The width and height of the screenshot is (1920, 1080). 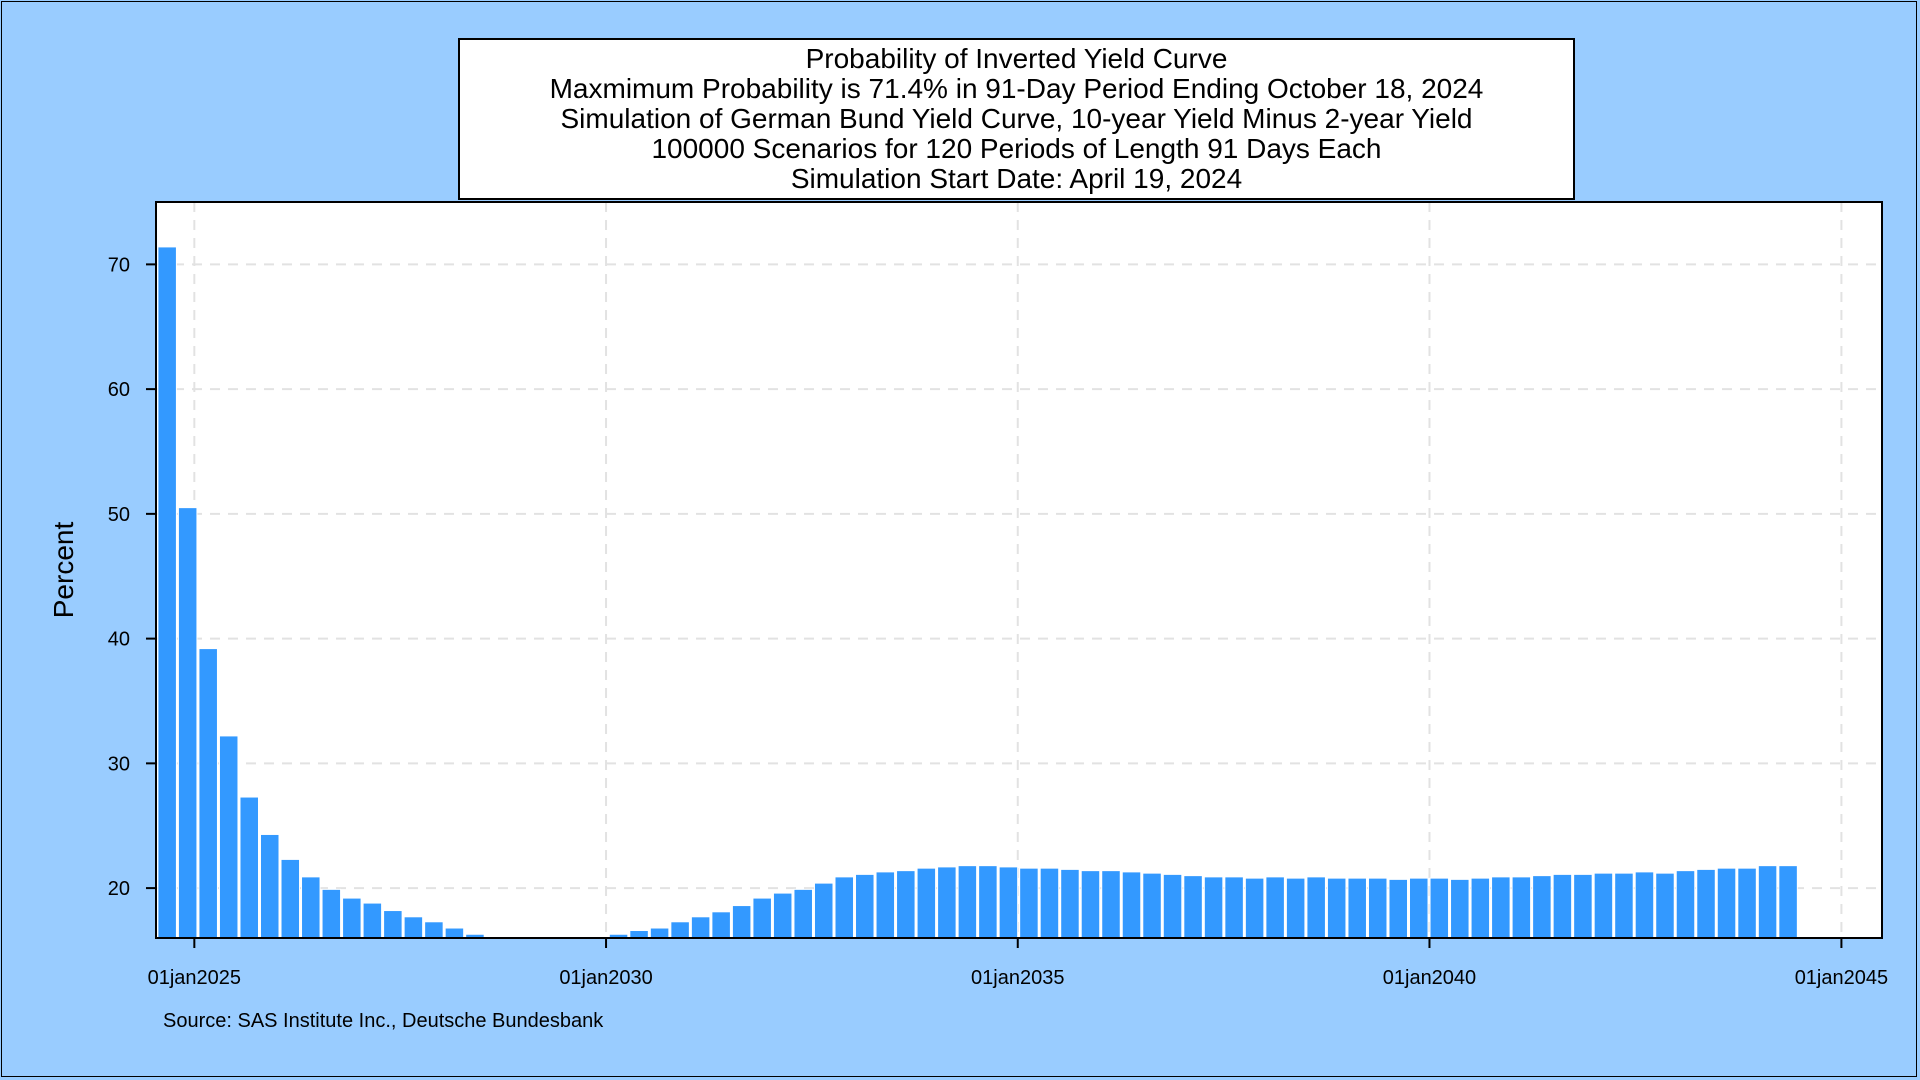 I want to click on x-tick-label: 01jan2035, so click(x=1017, y=978).